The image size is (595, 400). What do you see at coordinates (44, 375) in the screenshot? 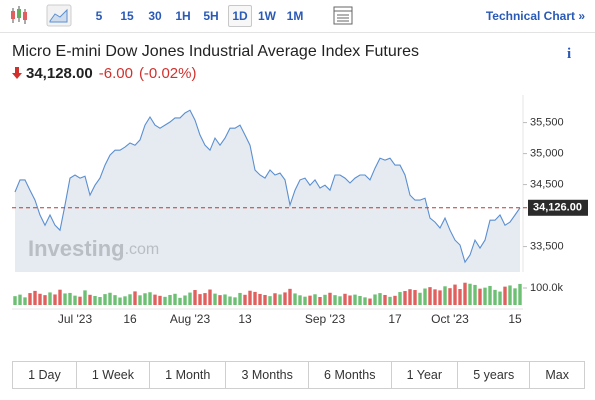
I see `range-button: 1 Day` at bounding box center [44, 375].